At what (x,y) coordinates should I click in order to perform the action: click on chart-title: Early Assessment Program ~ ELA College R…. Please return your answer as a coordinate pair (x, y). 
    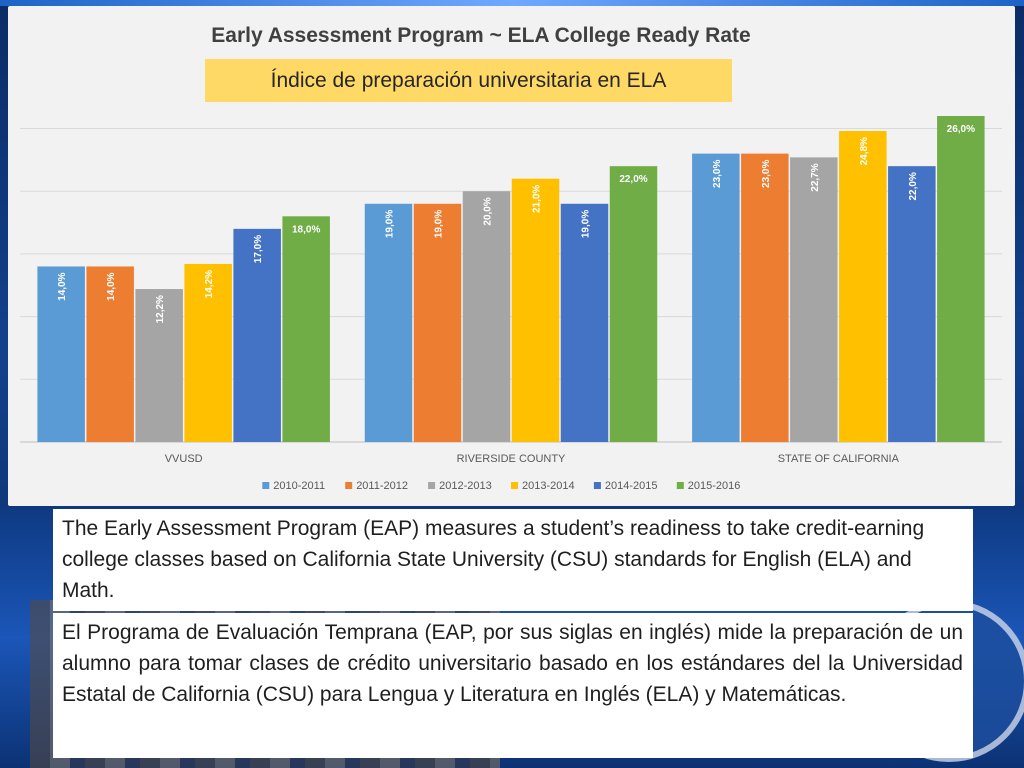
    Looking at the image, I should click on (481, 35).